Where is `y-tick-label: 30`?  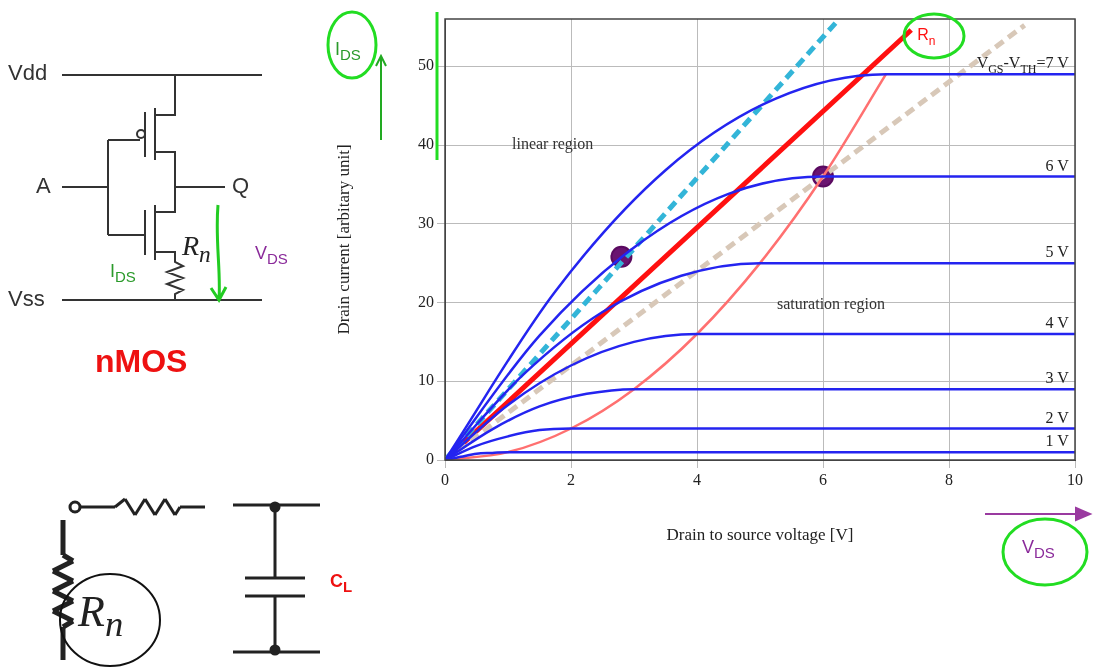
y-tick-label: 30 is located at coordinates (426, 222).